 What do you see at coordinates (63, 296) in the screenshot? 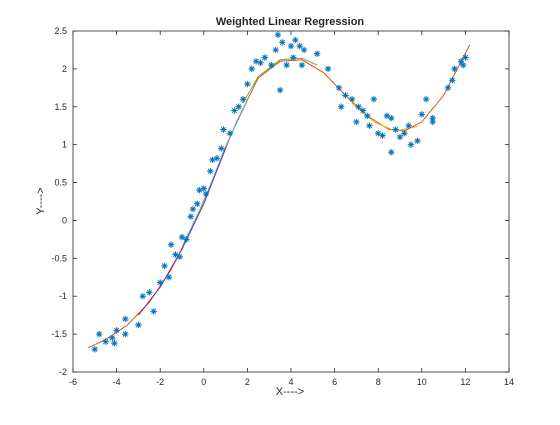
I see `y-tick-label: -1` at bounding box center [63, 296].